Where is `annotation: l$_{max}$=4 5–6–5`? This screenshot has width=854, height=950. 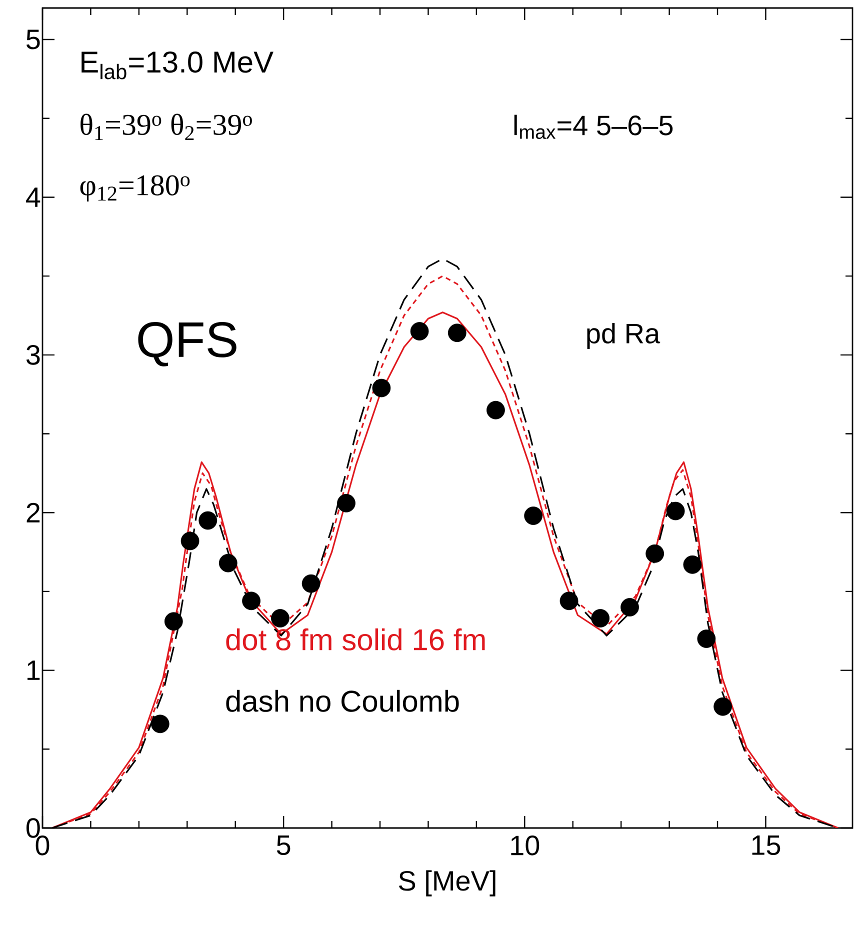 annotation: l$_{max}$=4 5–6–5 is located at coordinates (593, 126).